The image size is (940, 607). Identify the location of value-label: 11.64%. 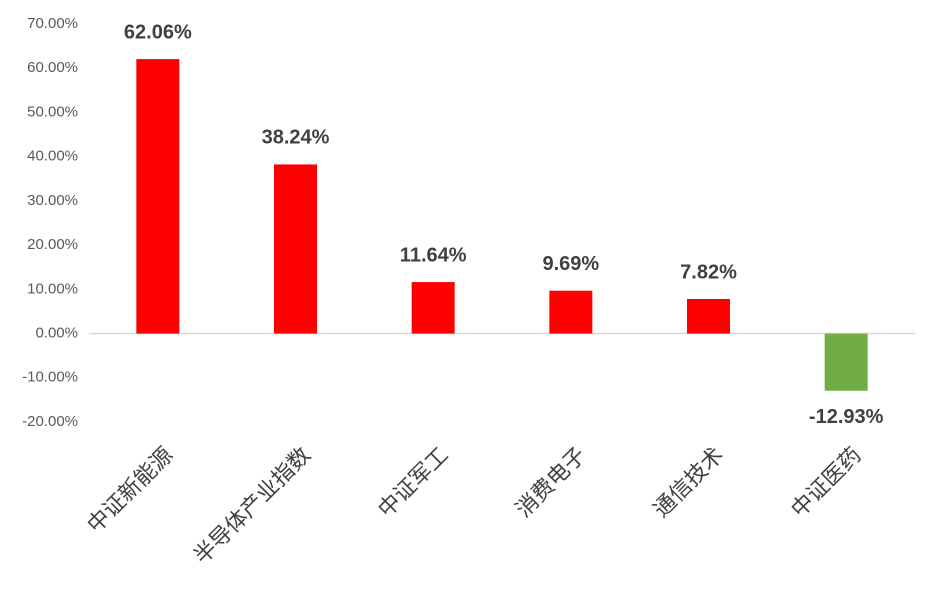
(433, 255).